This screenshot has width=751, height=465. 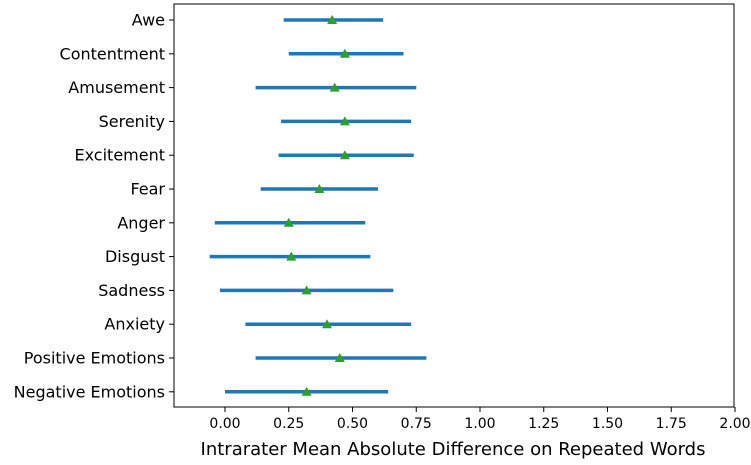 I want to click on category-label: Amusement, so click(x=116, y=87).